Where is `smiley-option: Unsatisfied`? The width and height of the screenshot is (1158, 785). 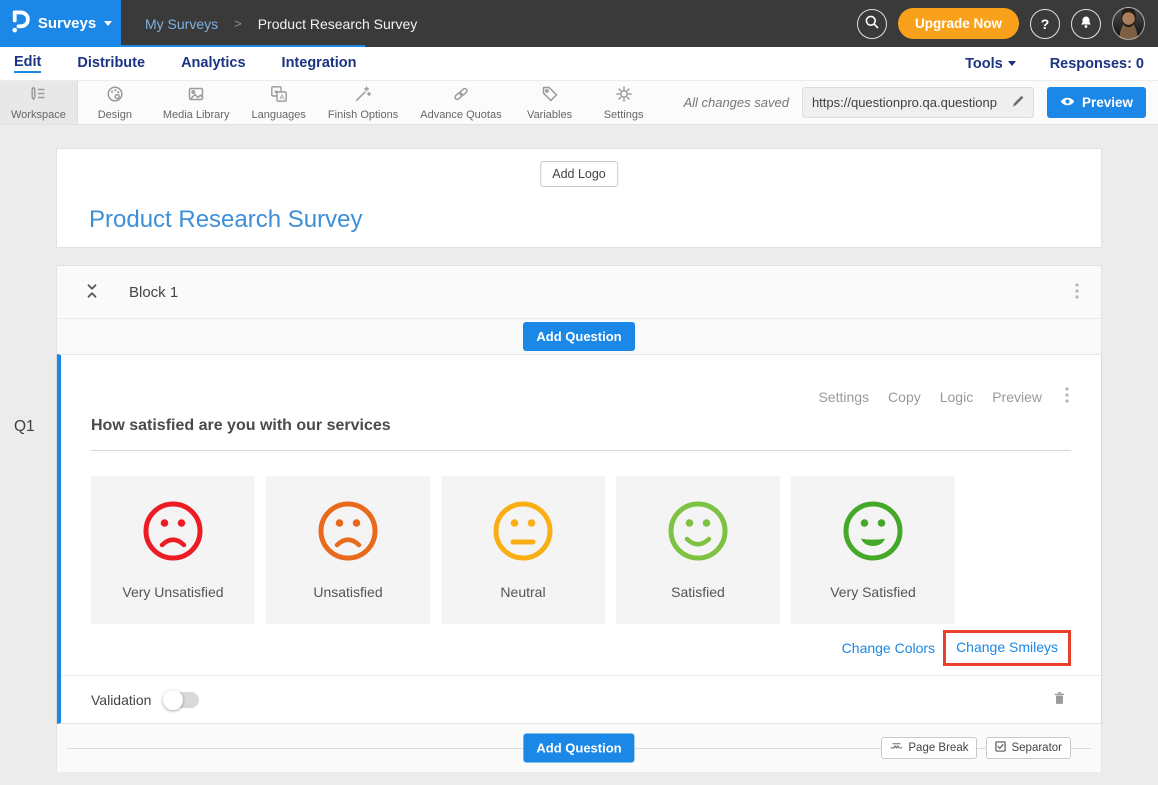 smiley-option: Unsatisfied is located at coordinates (348, 550).